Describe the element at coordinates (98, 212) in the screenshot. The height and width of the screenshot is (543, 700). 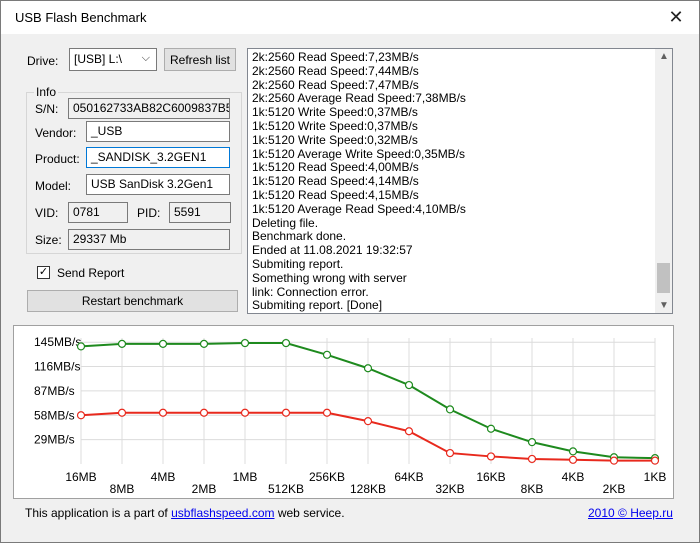
I see `vid-field: 0781` at that location.